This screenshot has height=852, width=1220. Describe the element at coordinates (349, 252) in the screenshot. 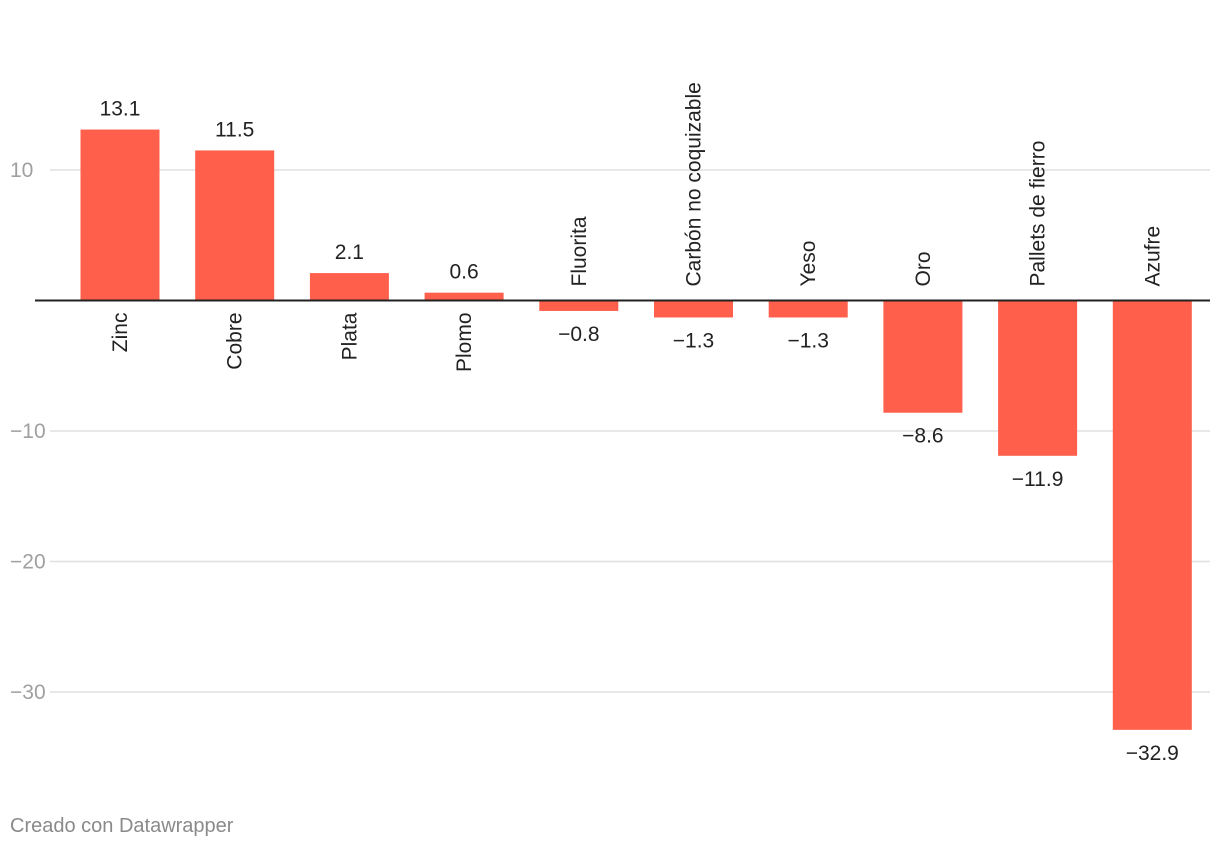

I see `value-label: 2.1` at that location.